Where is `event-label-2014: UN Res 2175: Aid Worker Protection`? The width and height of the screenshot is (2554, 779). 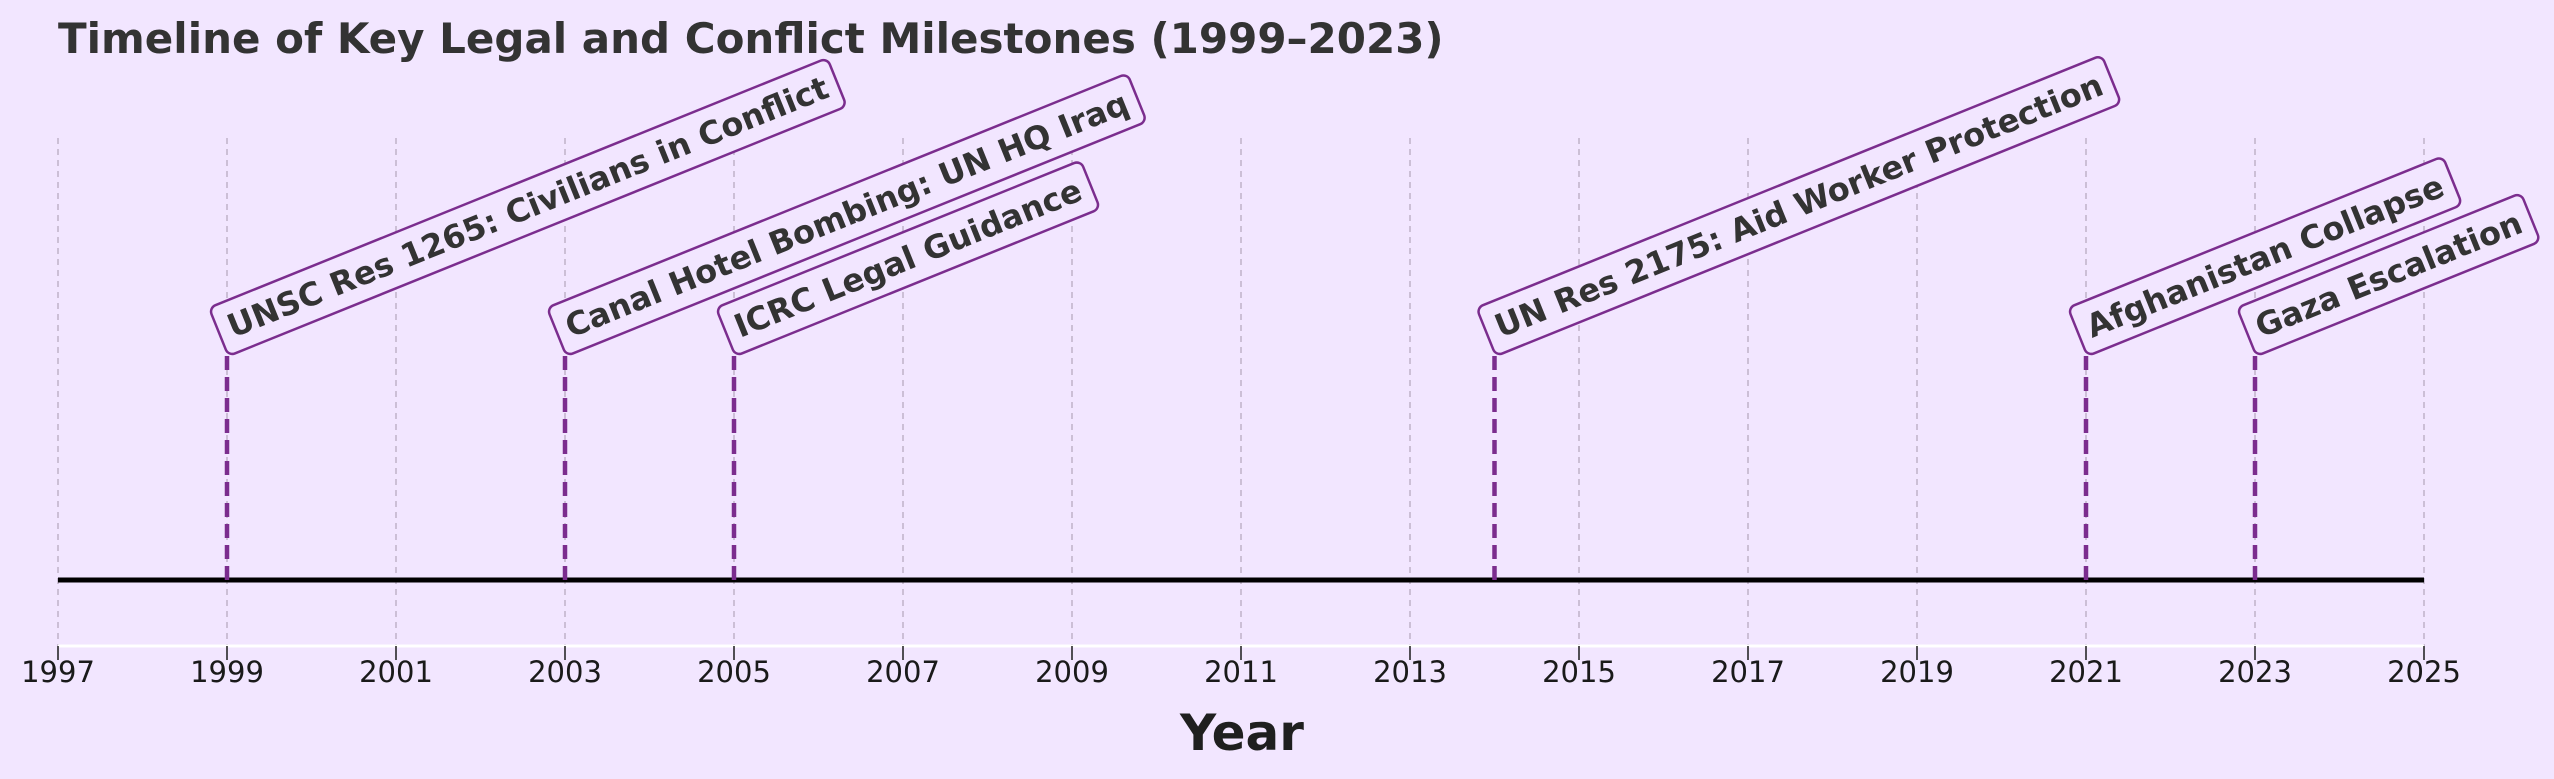
event-label-2014: UN Res 2175: Aid Worker Protection is located at coordinates (1799, 206).